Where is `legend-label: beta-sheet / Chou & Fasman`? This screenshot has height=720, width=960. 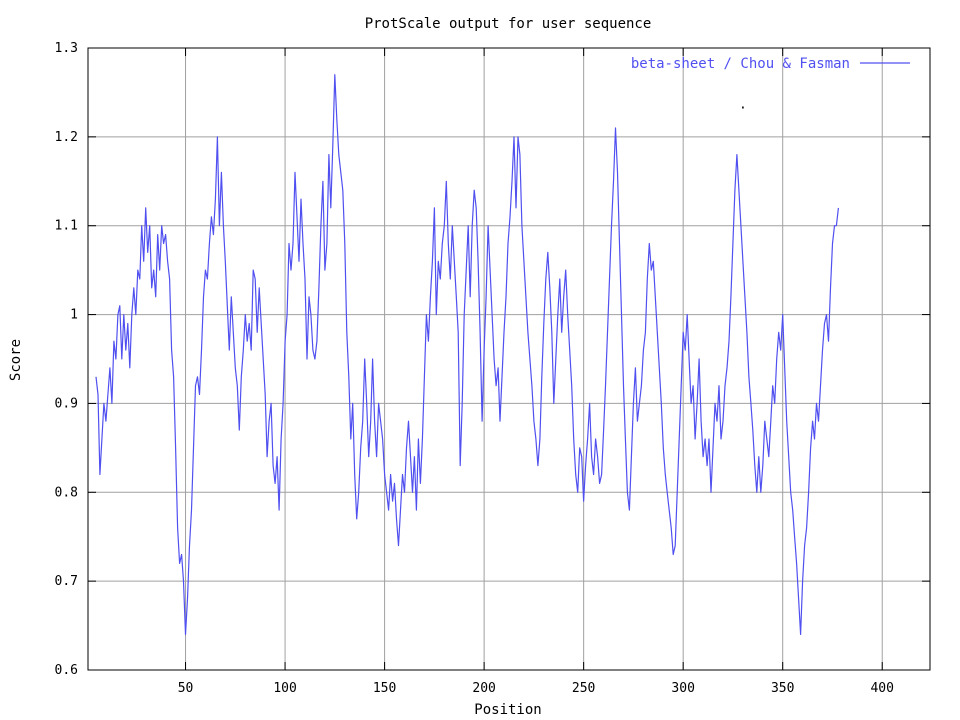 legend-label: beta-sheet / Chou & Fasman is located at coordinates (740, 64).